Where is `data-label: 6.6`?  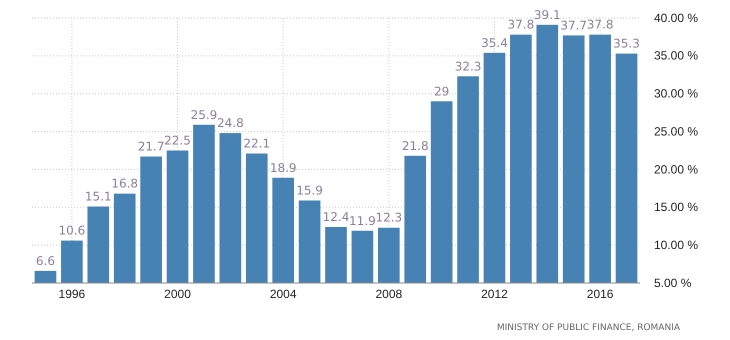
data-label: 6.6 is located at coordinates (46, 261).